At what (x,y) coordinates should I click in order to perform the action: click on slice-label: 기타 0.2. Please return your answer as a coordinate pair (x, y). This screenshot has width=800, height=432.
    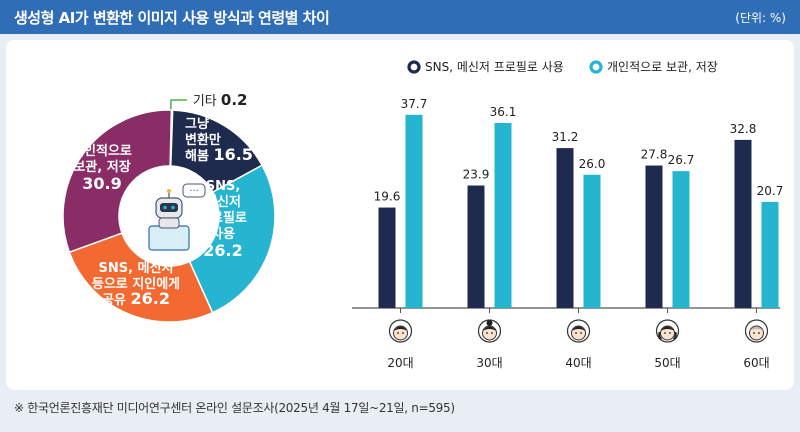
    Looking at the image, I should click on (220, 100).